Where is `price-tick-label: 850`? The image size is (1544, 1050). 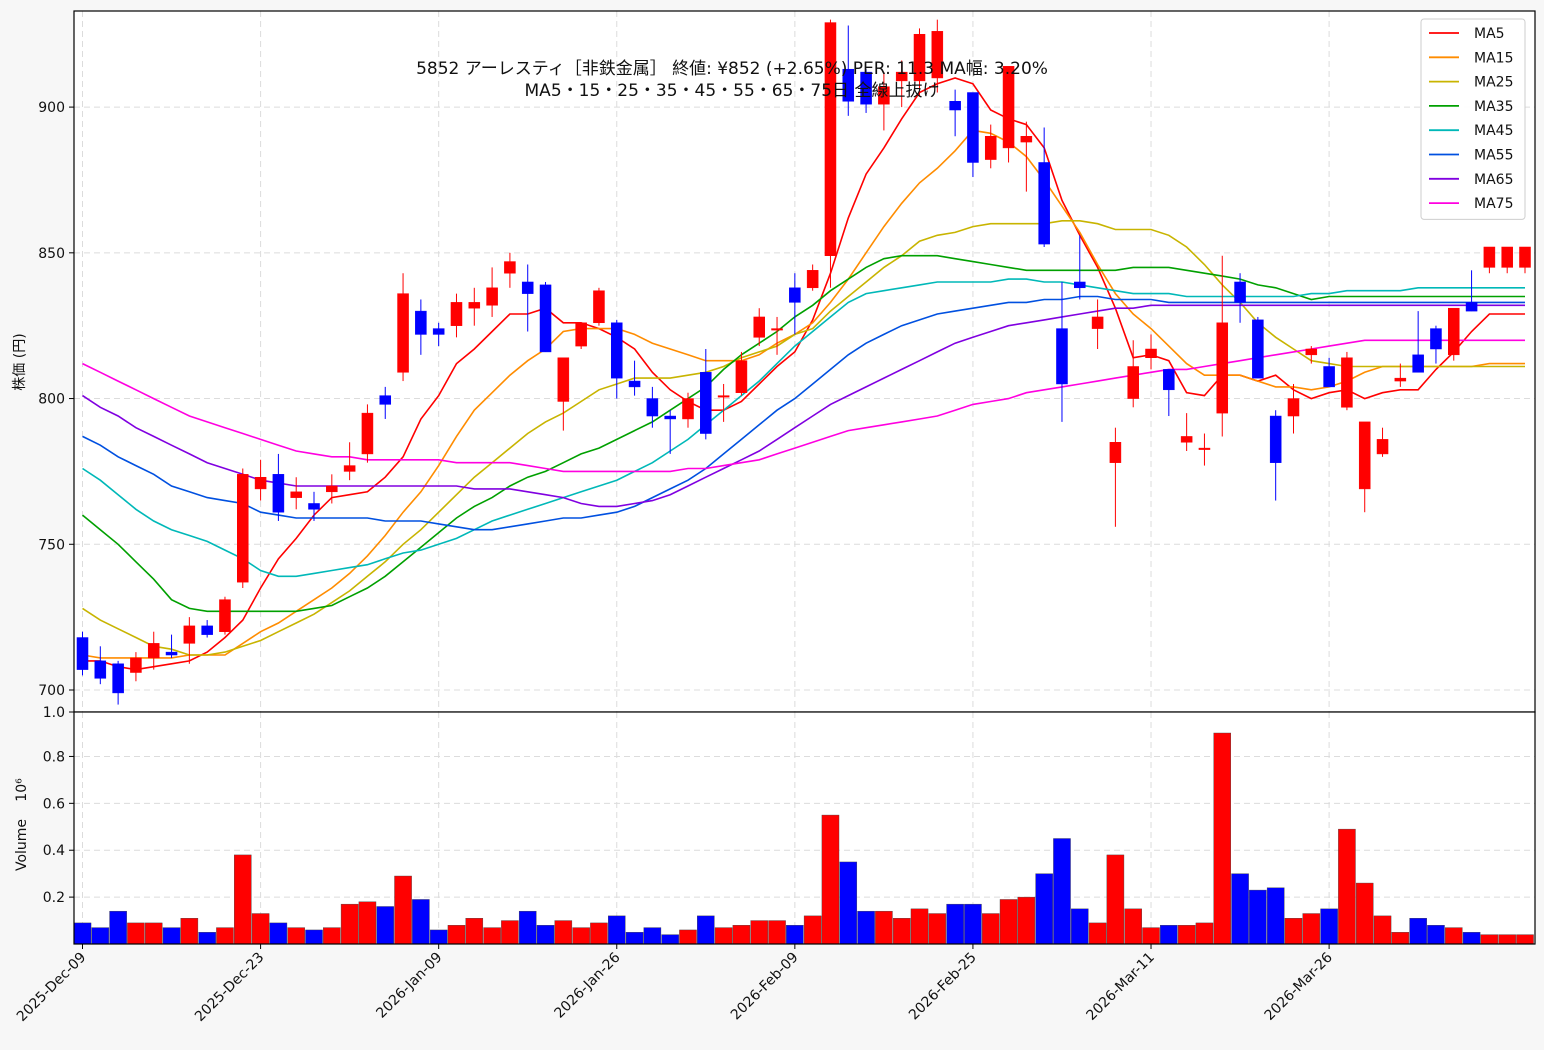
price-tick-label: 850 is located at coordinates (51, 254).